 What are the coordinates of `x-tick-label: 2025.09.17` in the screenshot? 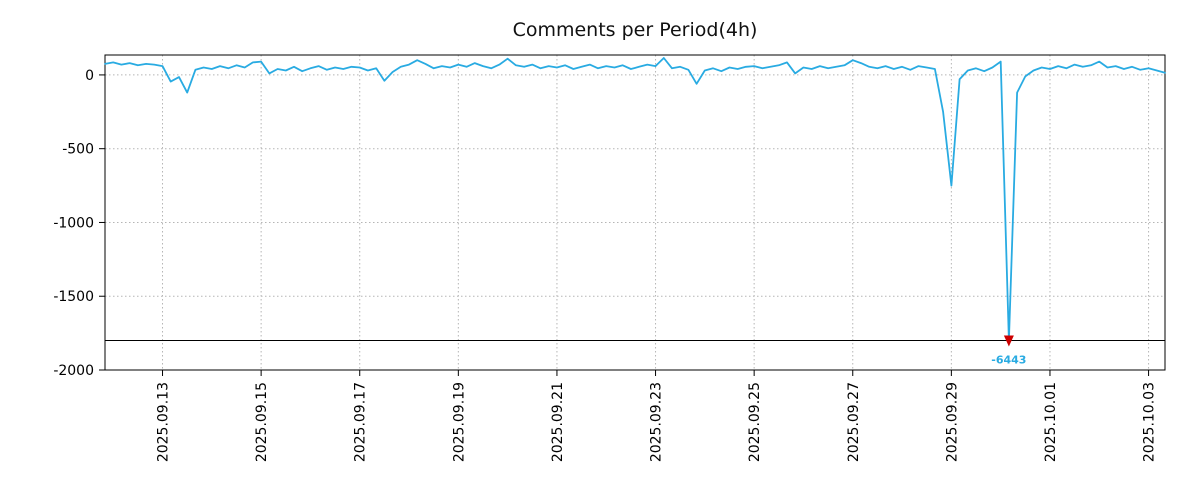 It's located at (361, 422).